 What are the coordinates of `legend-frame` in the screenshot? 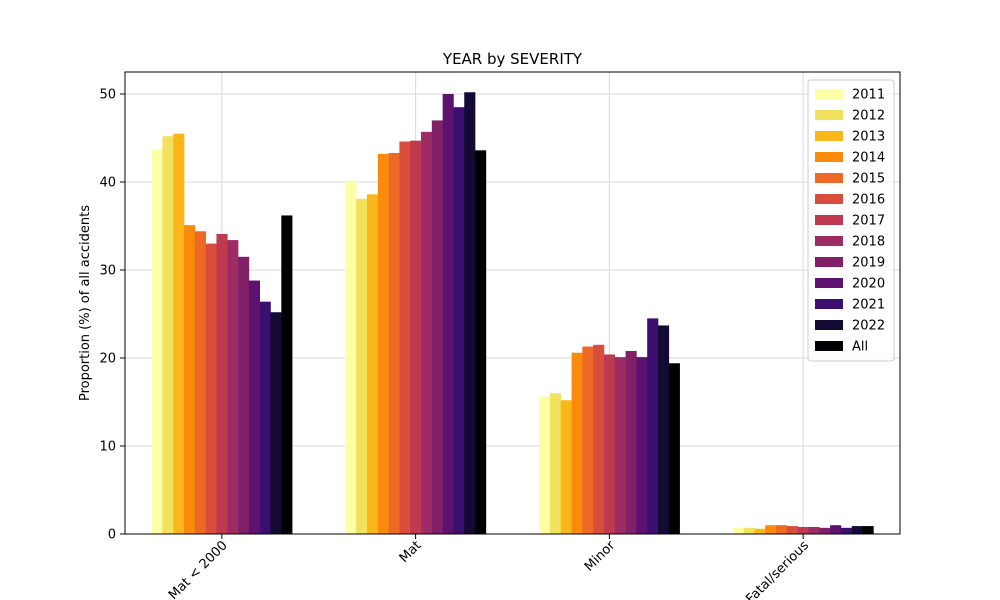 It's located at (851, 220).